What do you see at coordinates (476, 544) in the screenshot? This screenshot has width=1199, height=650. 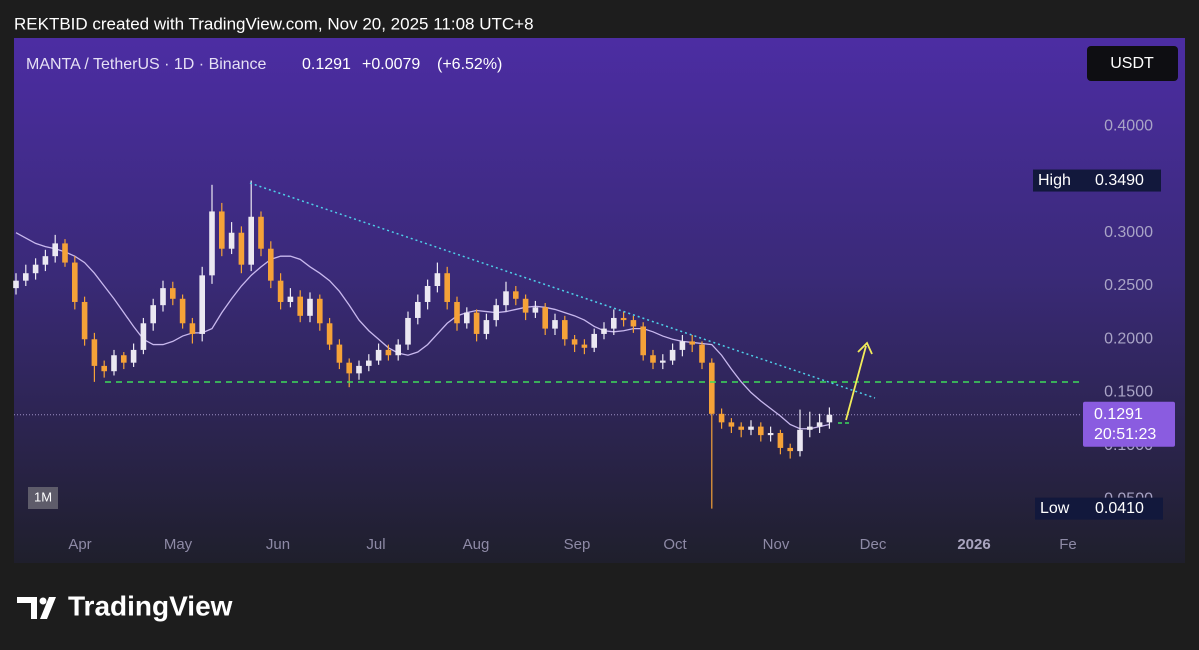 I see `x-tick-label: Aug` at bounding box center [476, 544].